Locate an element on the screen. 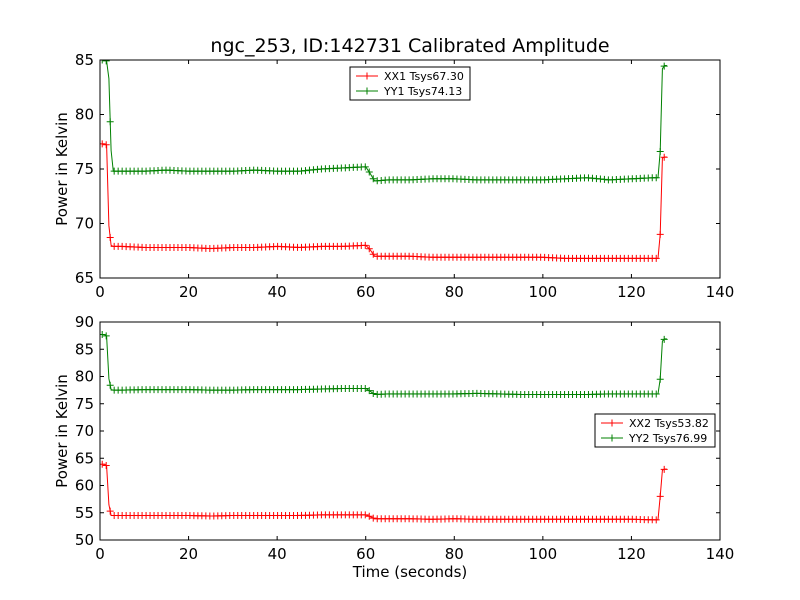 This screenshot has width=800, height=600. legend-label: XX1 Tsys67.30 is located at coordinates (424, 76).